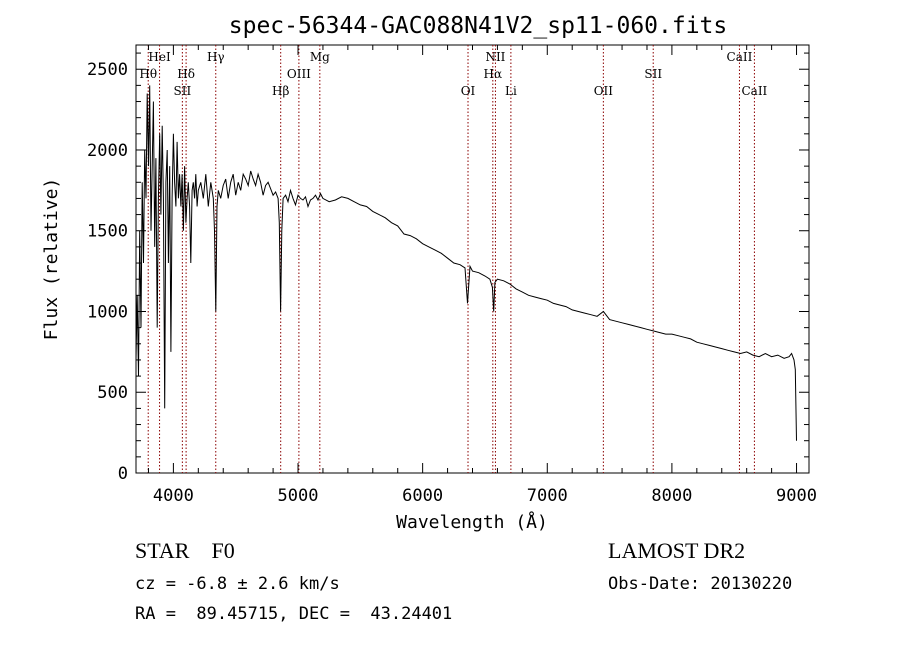 The height and width of the screenshot is (649, 900). I want to click on redshift-cz: cz = -6.8 ± 2.6 km/s, so click(237, 584).